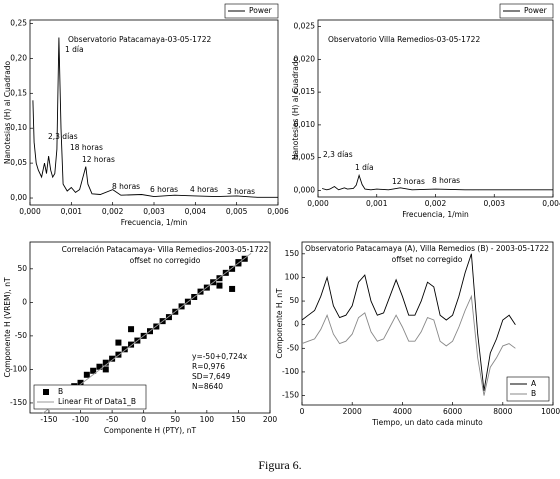 The width and height of the screenshot is (560, 479). I want to click on annotation: y=-50+0,724x, so click(220, 356).